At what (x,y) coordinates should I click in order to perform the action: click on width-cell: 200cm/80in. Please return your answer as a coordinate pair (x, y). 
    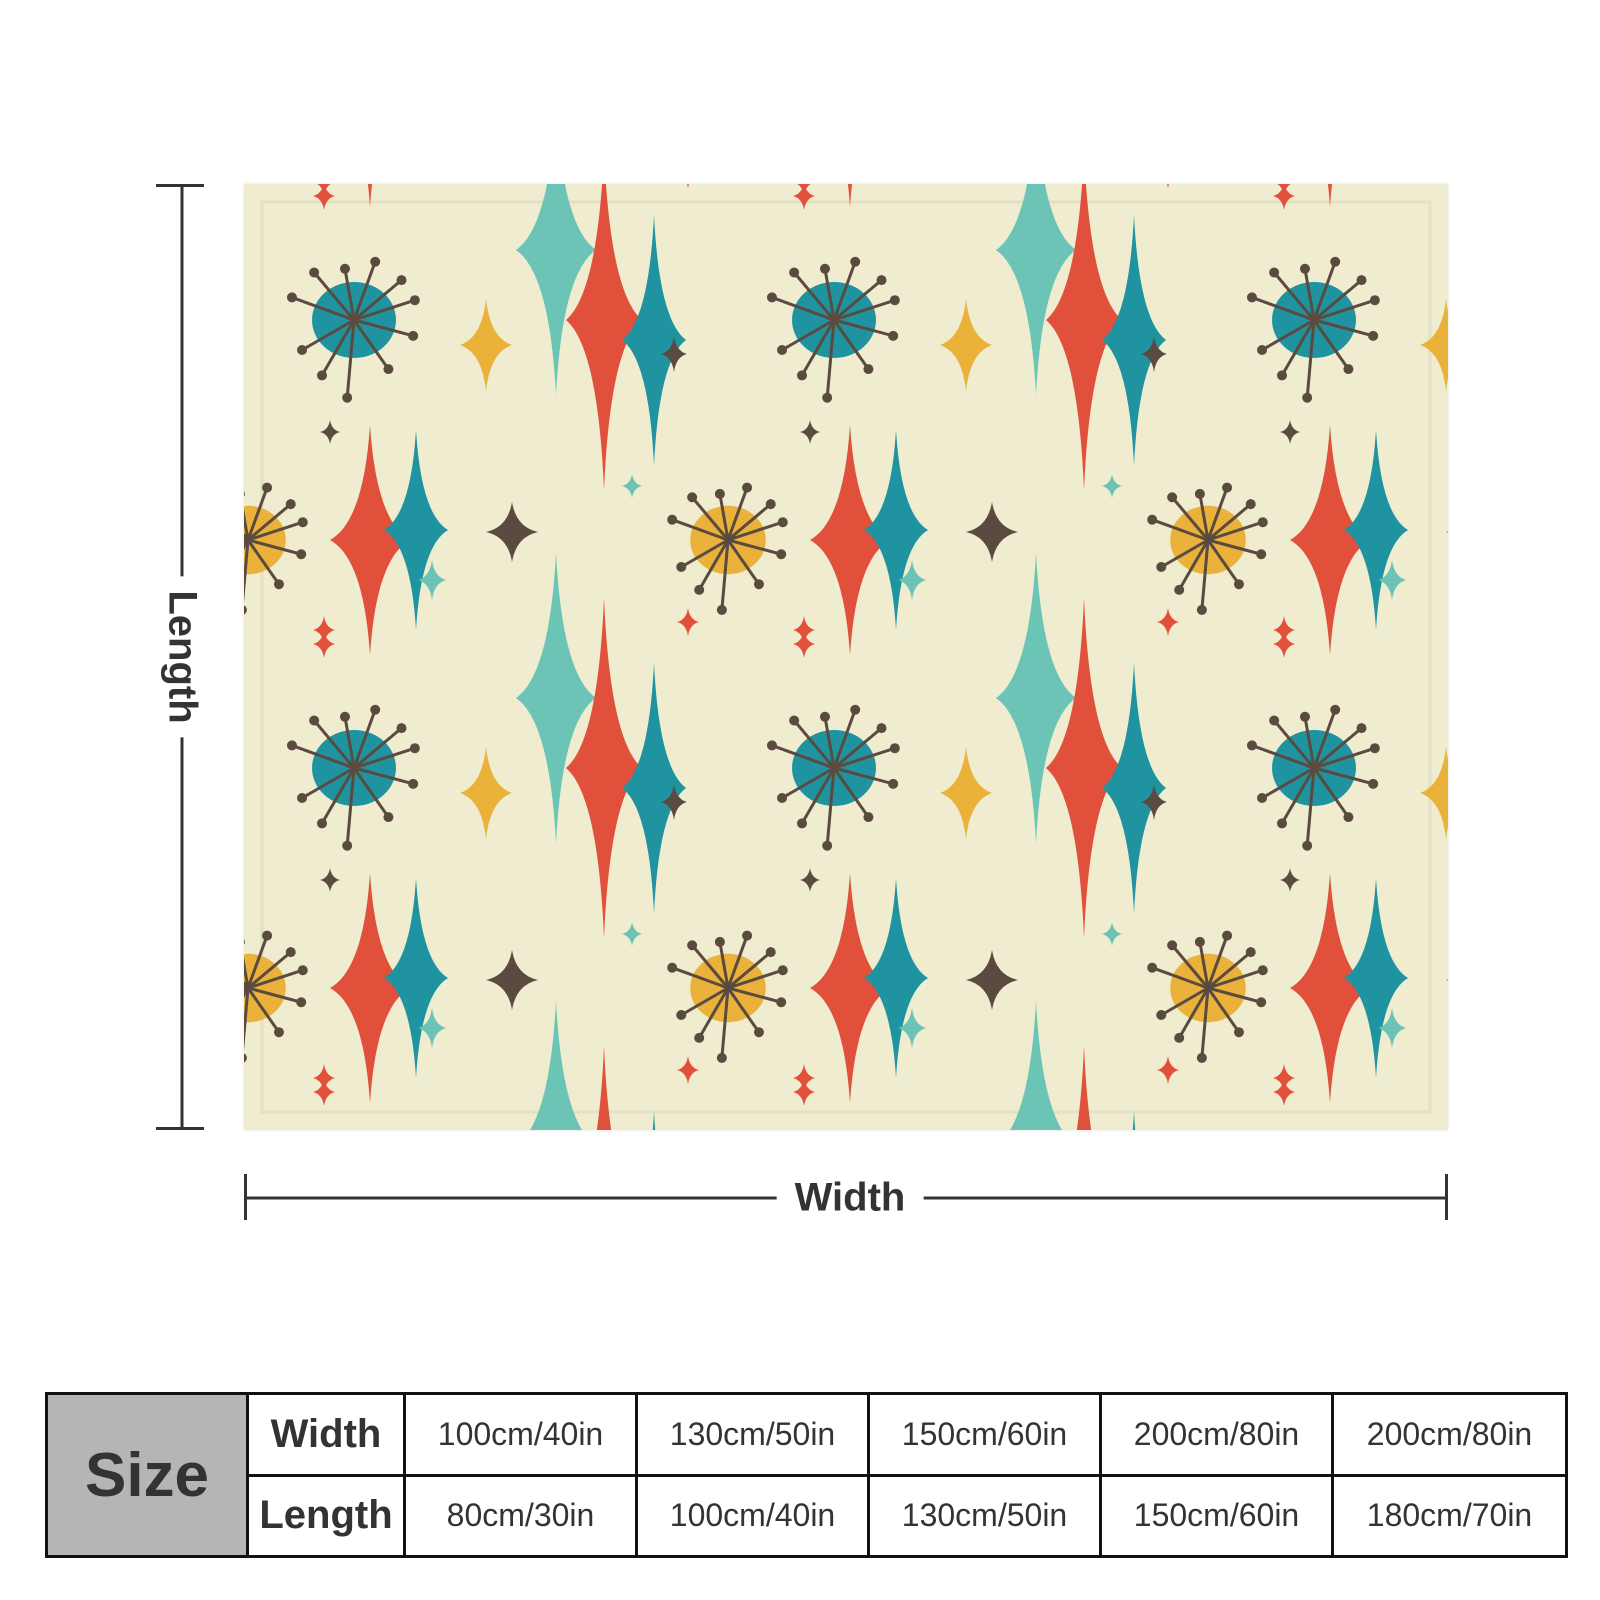
    Looking at the image, I should click on (1449, 1434).